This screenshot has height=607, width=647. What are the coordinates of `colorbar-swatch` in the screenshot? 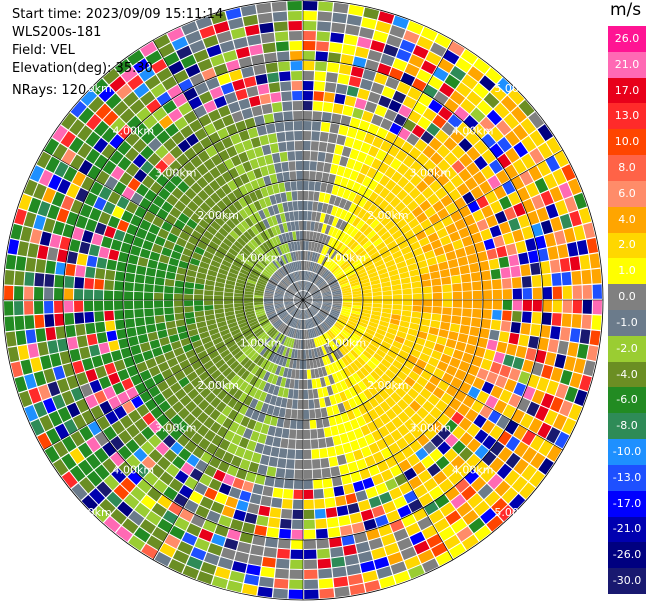 It's located at (627, 504).